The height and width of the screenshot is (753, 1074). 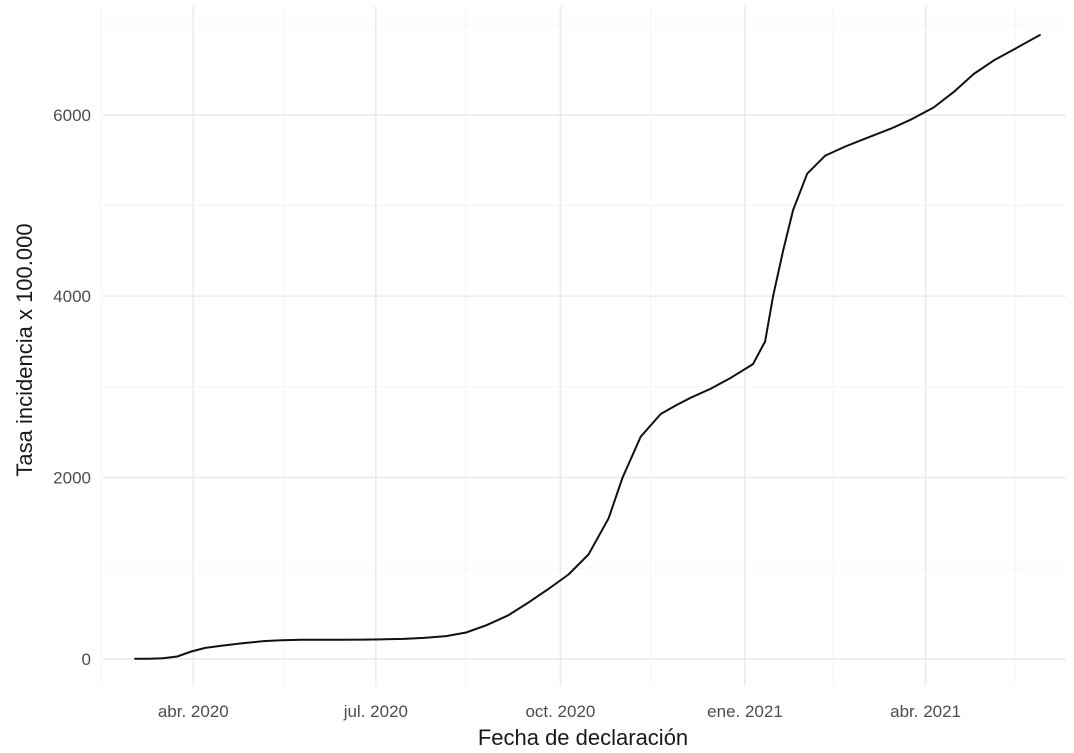 I want to click on x-tick-label: abr. 2021, so click(x=925, y=711).